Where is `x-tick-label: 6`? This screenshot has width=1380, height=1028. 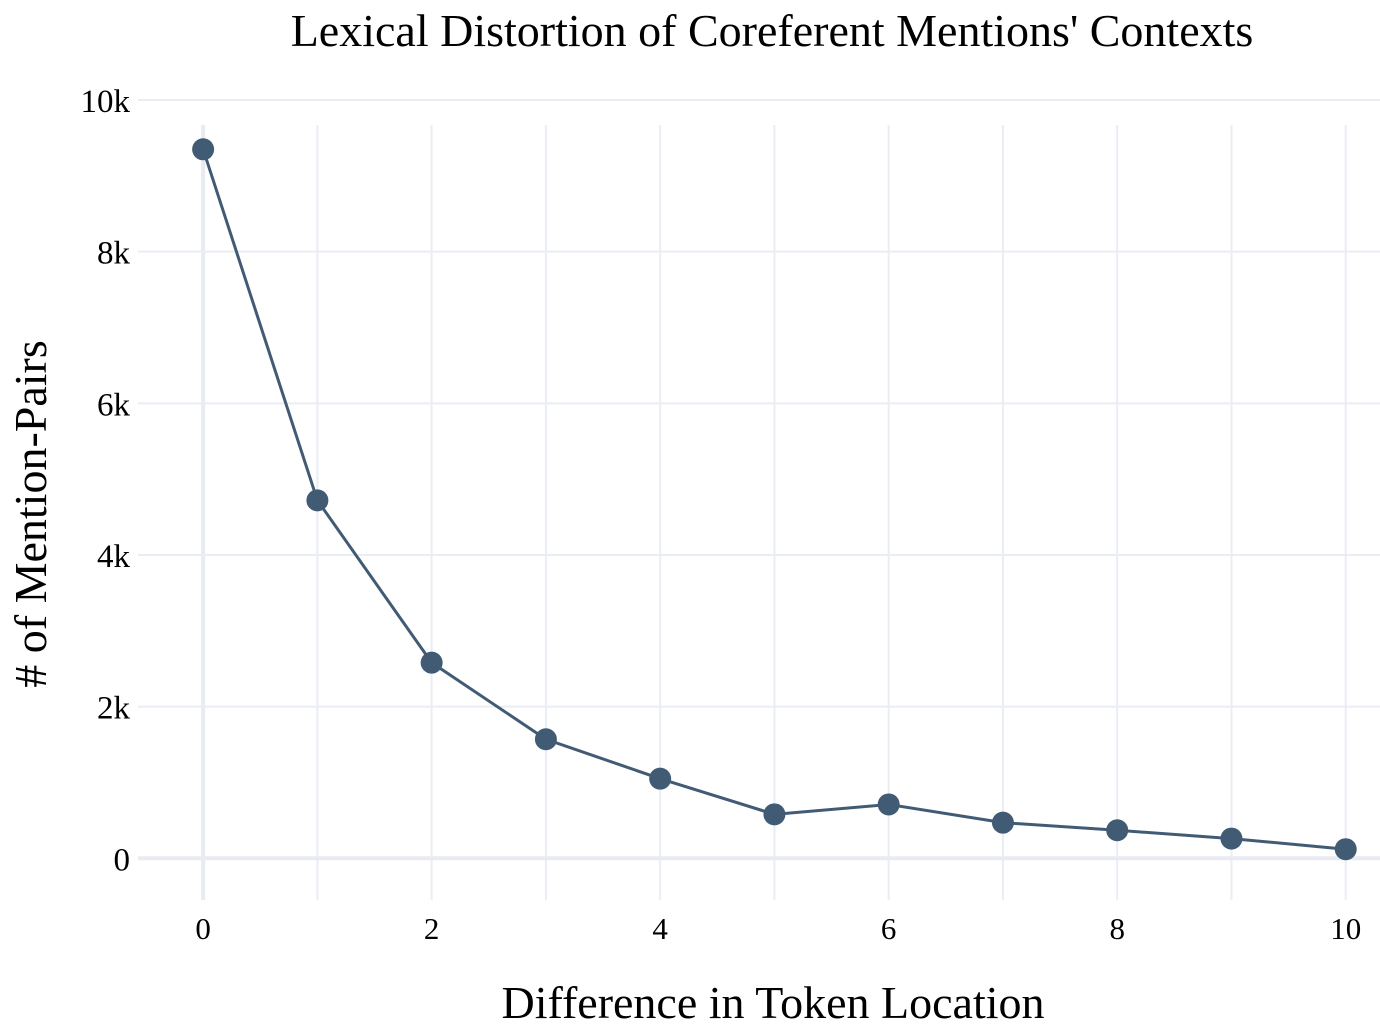
x-tick-label: 6 is located at coordinates (889, 928).